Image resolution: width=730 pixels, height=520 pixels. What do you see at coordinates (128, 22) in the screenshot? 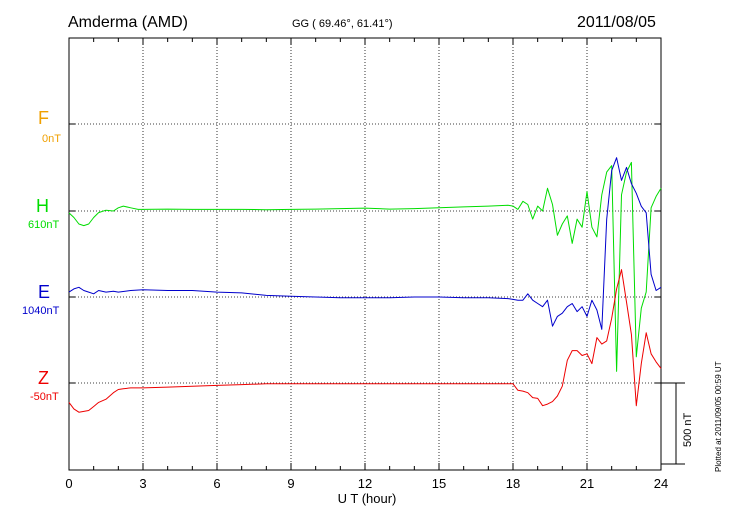
I see `station-title: Amderma (AMD)` at bounding box center [128, 22].